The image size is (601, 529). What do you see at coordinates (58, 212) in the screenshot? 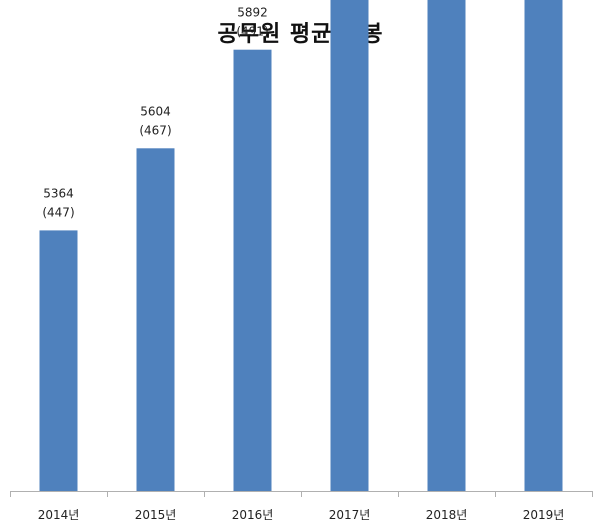
I see `data-label: (447)` at bounding box center [58, 212].